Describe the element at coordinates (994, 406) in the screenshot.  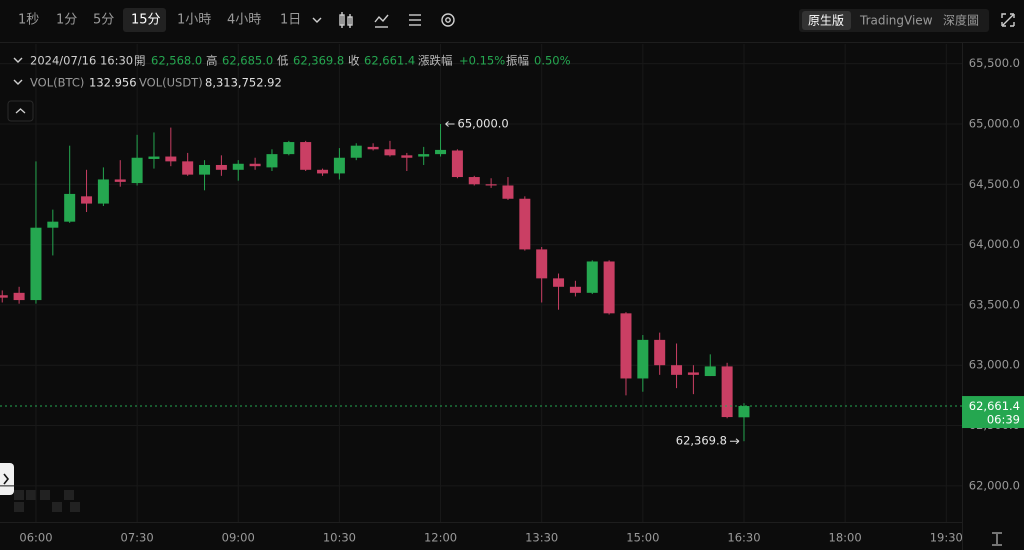
I see `last-price-label: 62,661.4` at that location.